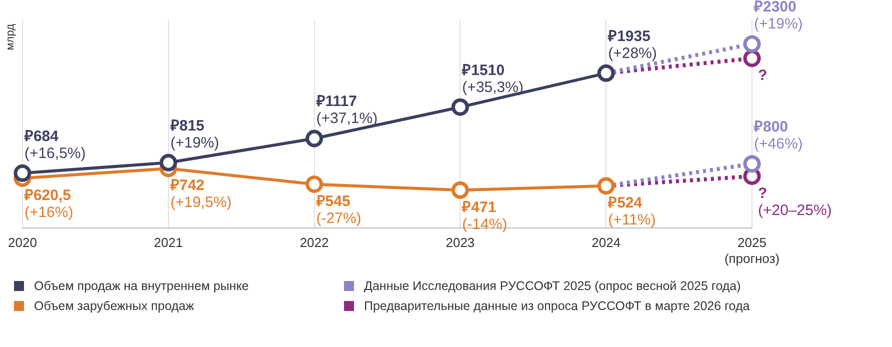  What do you see at coordinates (632, 45) in the screenshot?
I see `data-label: ₽1935 (+28%)` at bounding box center [632, 45].